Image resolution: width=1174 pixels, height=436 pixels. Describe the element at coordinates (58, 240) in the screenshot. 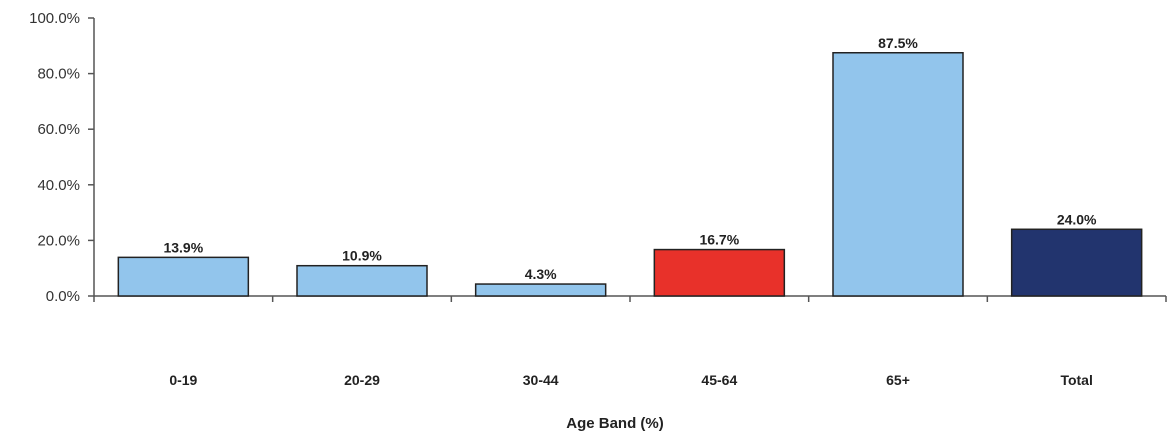

I see `y-tick-label: 20.0%` at that location.